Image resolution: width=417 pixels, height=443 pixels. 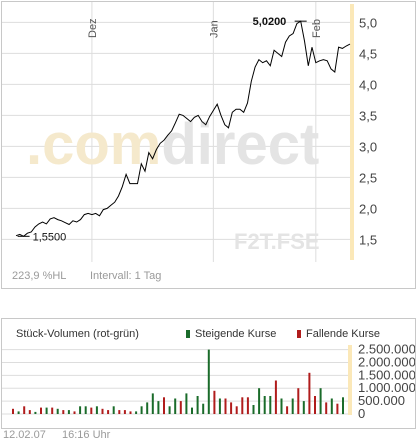 I want to click on price-x-tick: Feb, so click(x=317, y=28).